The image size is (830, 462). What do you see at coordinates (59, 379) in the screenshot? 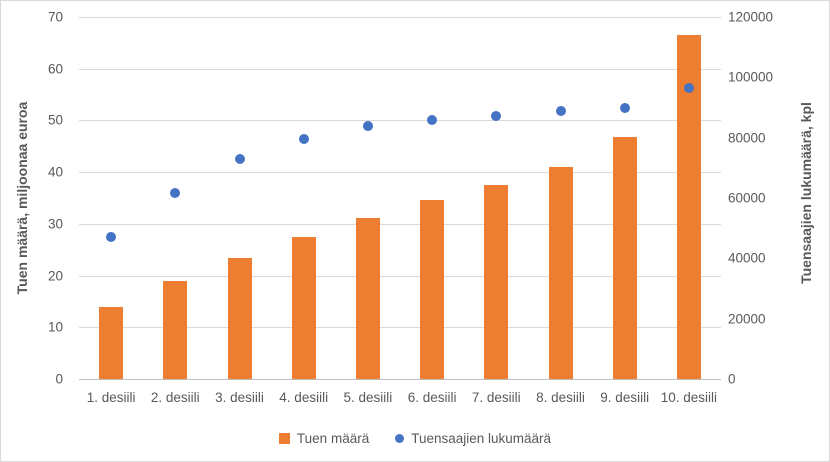
I see `left-axis-tick-label: 0` at bounding box center [59, 379].